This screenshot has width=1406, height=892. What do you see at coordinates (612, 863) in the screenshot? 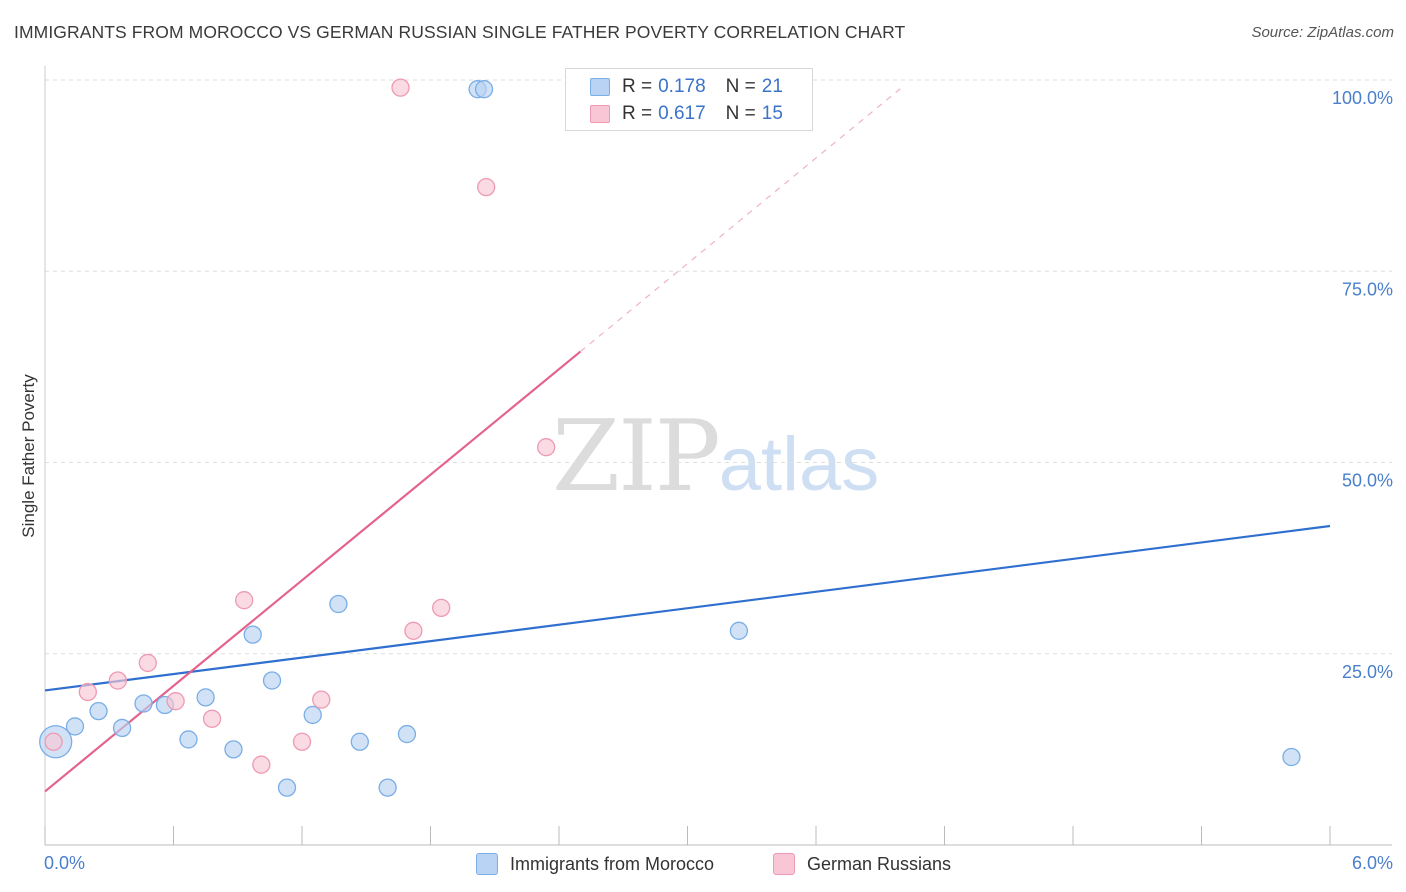
I see `bottom-legend-label: Immigrants from Morocco` at bounding box center [612, 863].